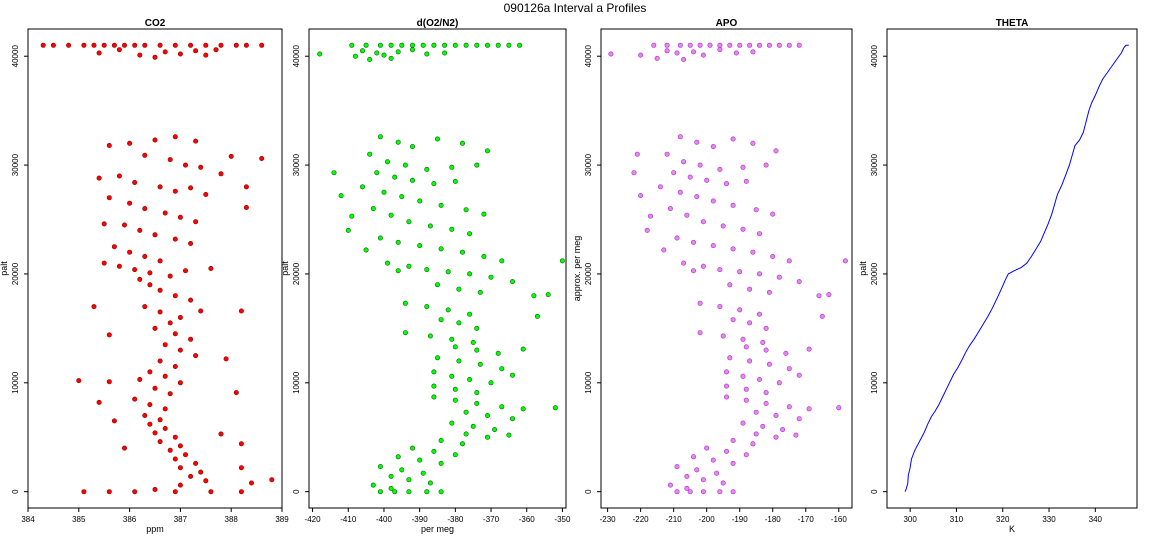 Image resolution: width=1150 pixels, height=550 pixels. What do you see at coordinates (588, 56) in the screenshot?
I see `apo-y-tick-label: 40000` at bounding box center [588, 56].